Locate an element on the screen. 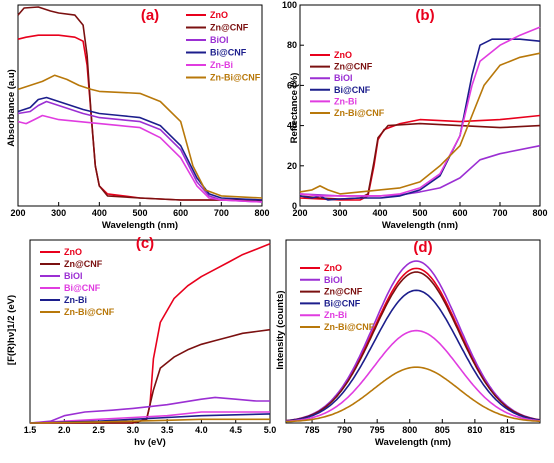  y-tick-label: 100 is located at coordinates (289, 5).